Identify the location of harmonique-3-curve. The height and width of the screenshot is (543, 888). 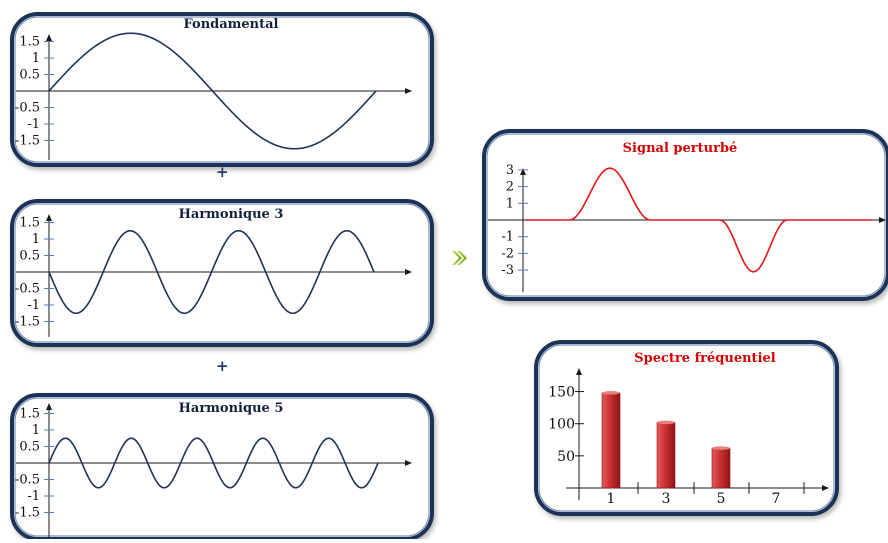
(211, 272).